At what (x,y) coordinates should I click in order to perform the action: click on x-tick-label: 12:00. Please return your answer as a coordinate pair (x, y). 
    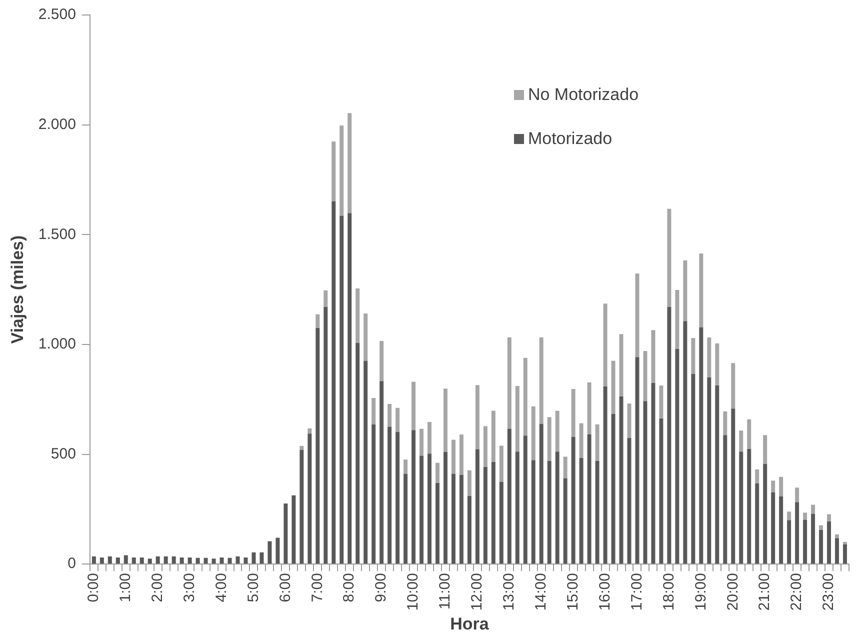
    Looking at the image, I should click on (477, 592).